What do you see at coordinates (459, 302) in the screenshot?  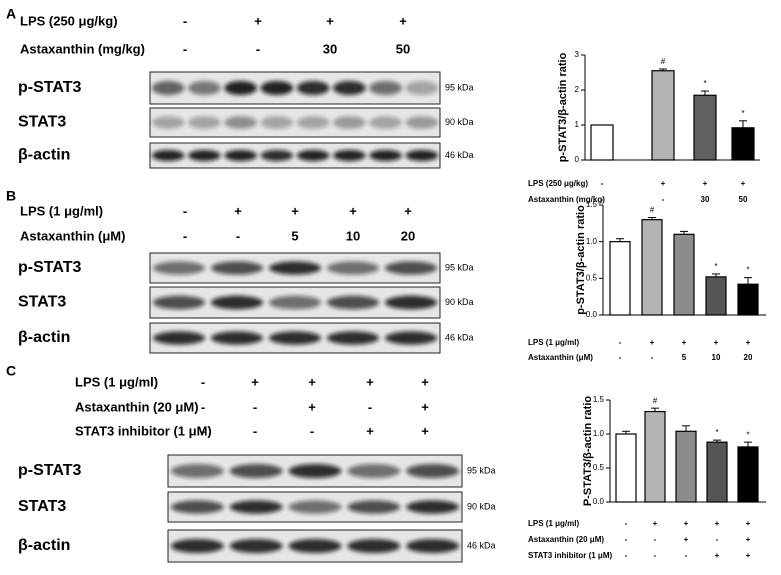 I see `band-size: 90 kDa` at bounding box center [459, 302].